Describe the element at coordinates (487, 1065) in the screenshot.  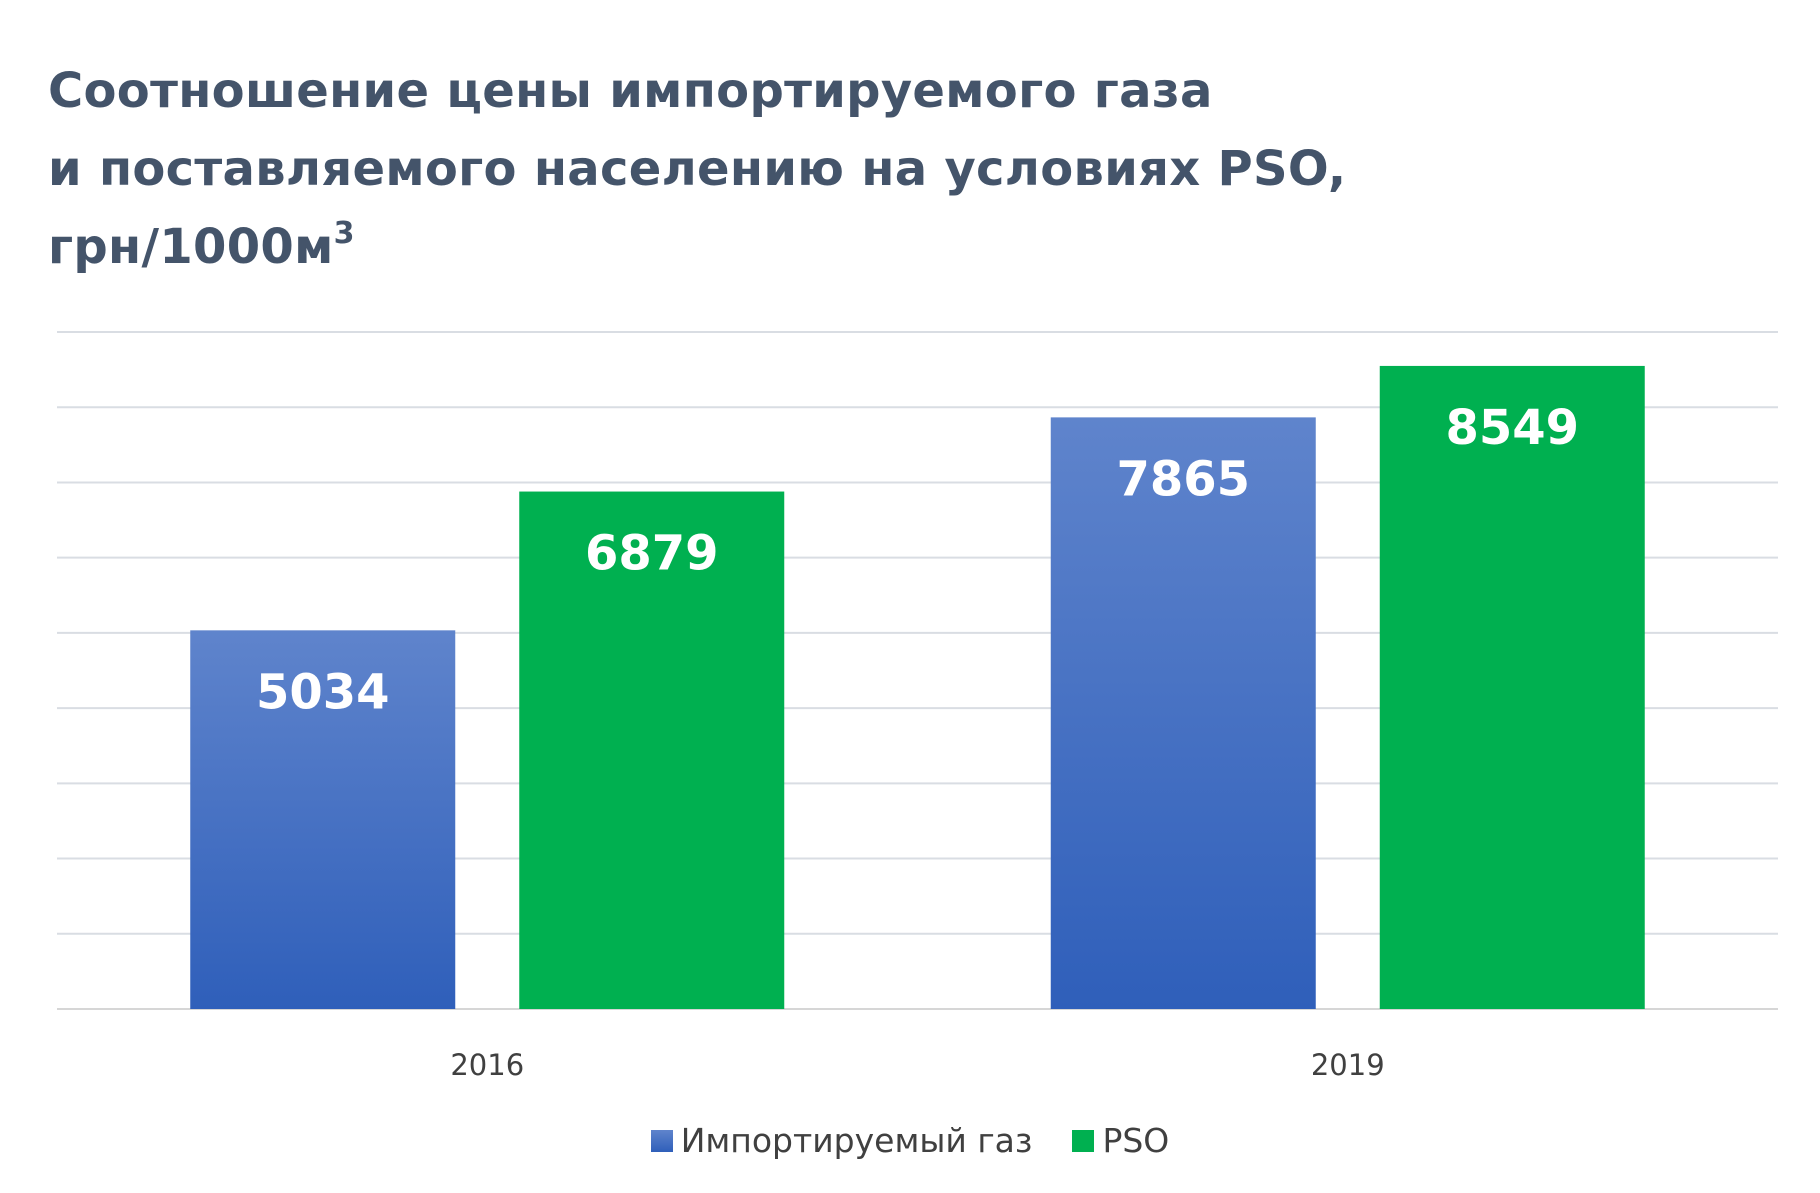
I see `x-tick-label: 2016` at that location.